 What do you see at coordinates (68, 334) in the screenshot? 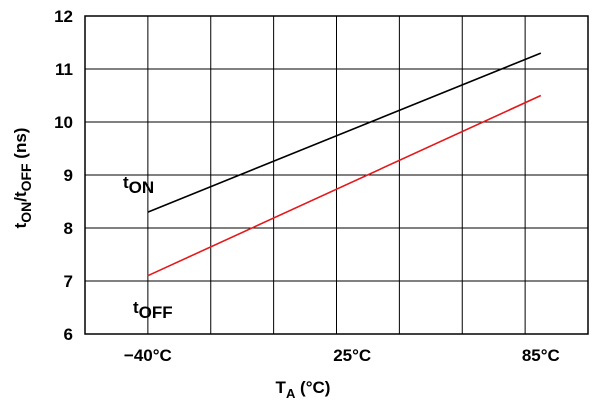
I see `y-tick-label: 6` at bounding box center [68, 334].